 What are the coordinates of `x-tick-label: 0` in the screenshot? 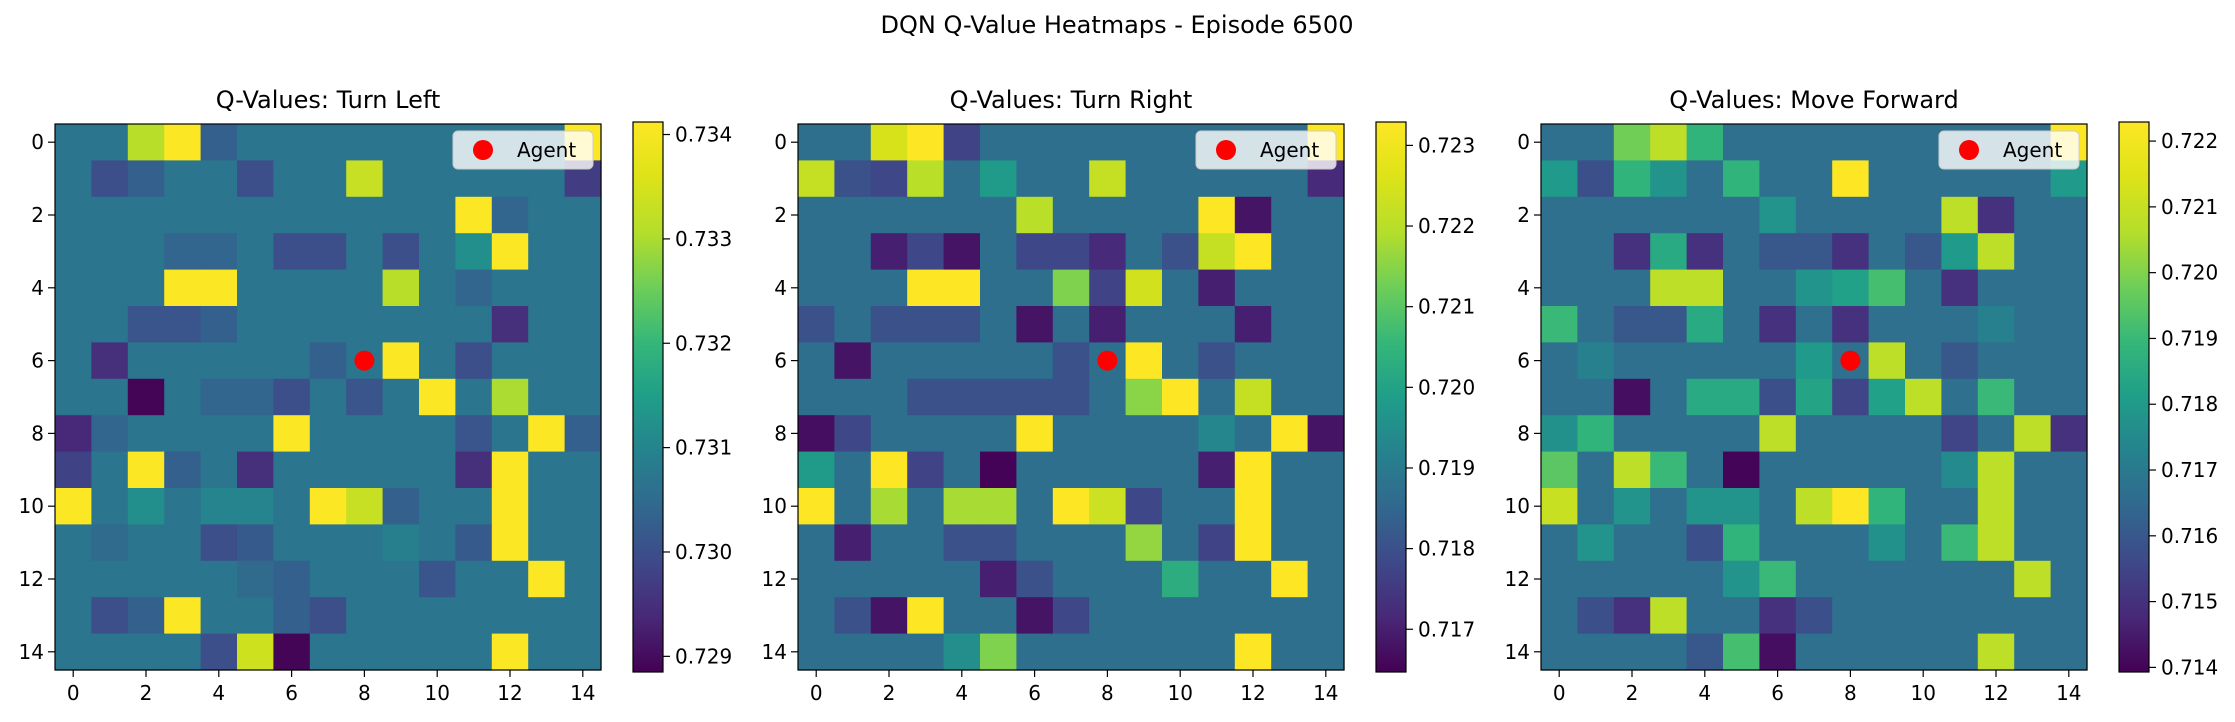 It's located at (816, 693).